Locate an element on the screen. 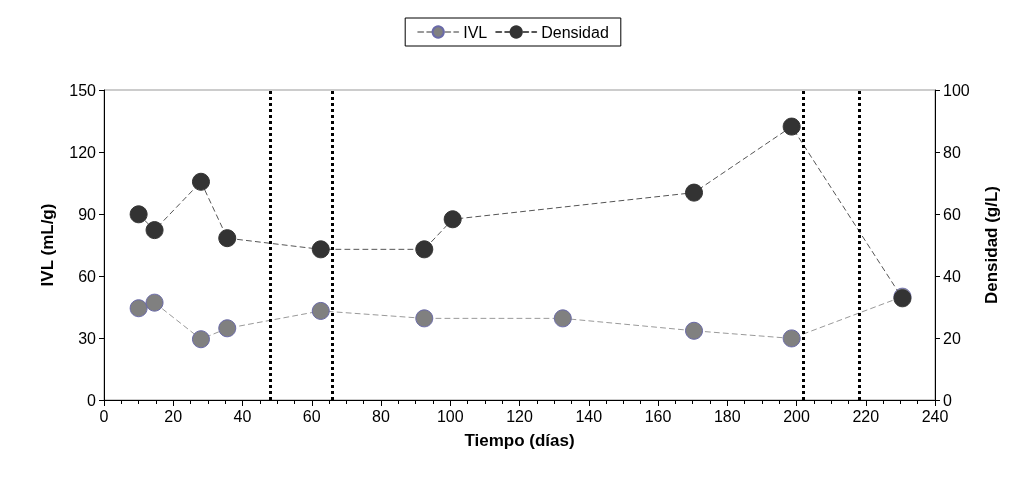  y2-tick-label: 80 is located at coordinates (952, 152).